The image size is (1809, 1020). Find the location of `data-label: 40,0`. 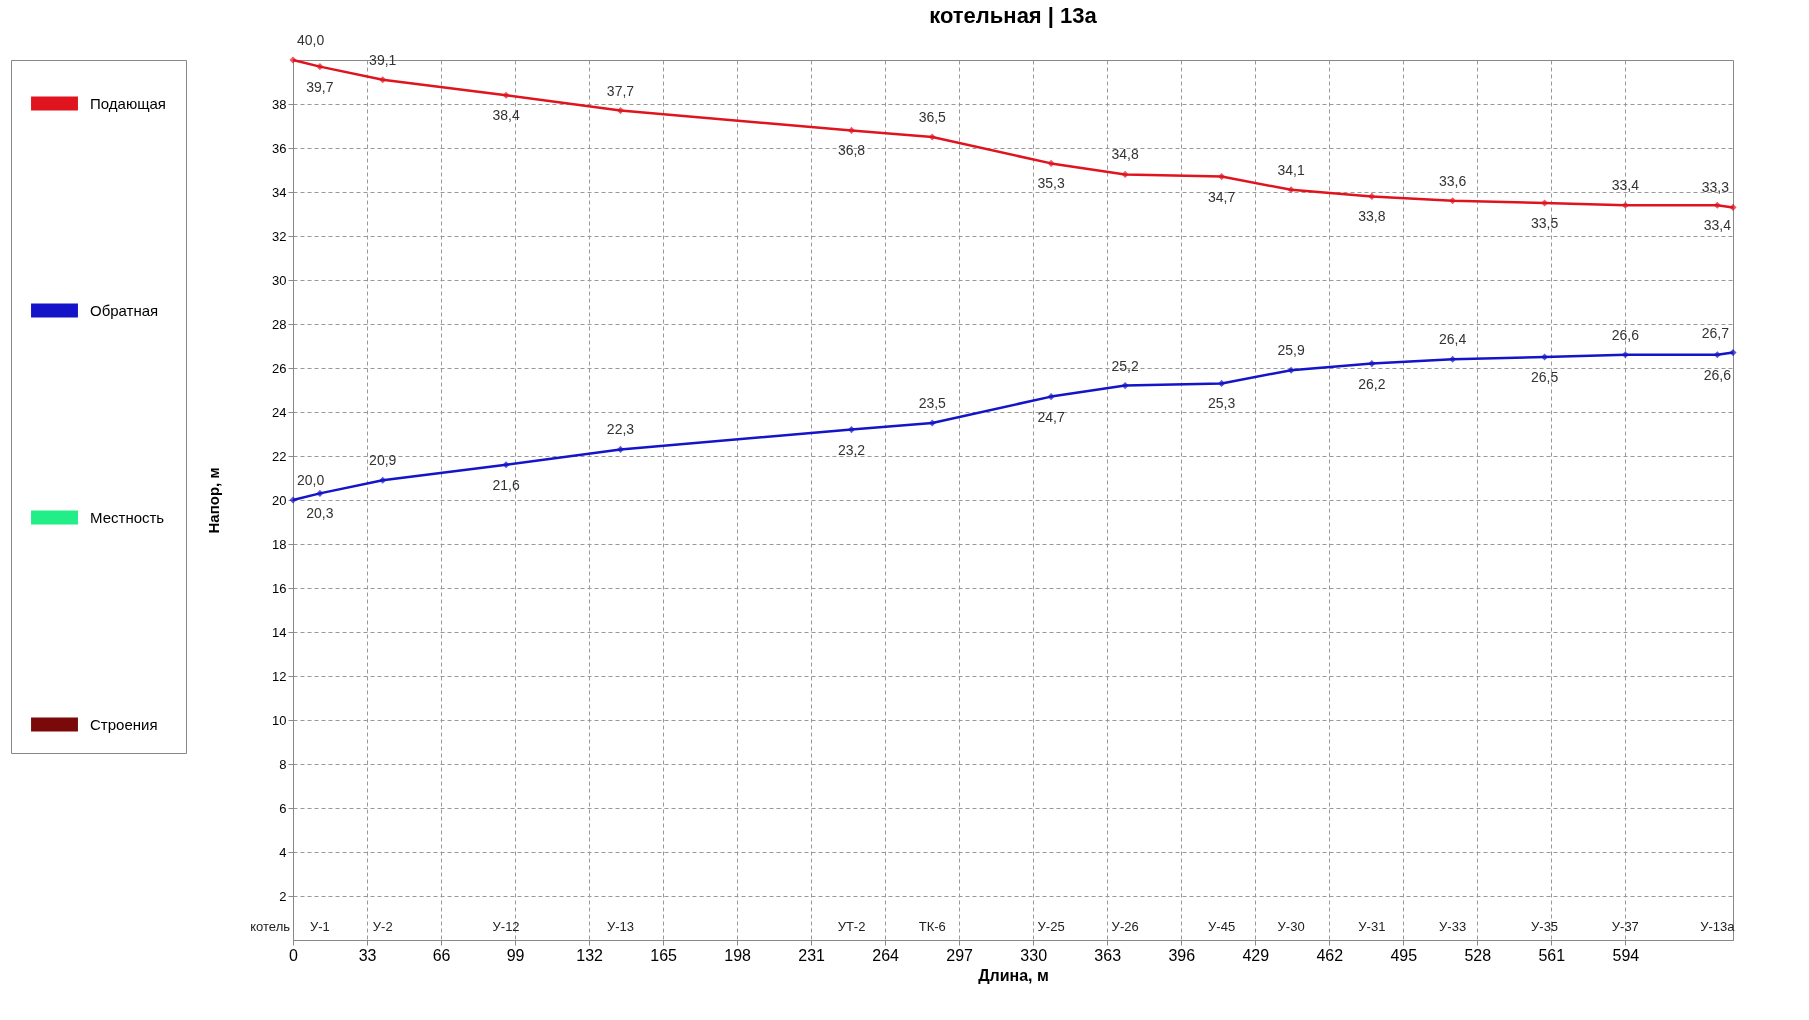

data-label: 40,0 is located at coordinates (311, 40).